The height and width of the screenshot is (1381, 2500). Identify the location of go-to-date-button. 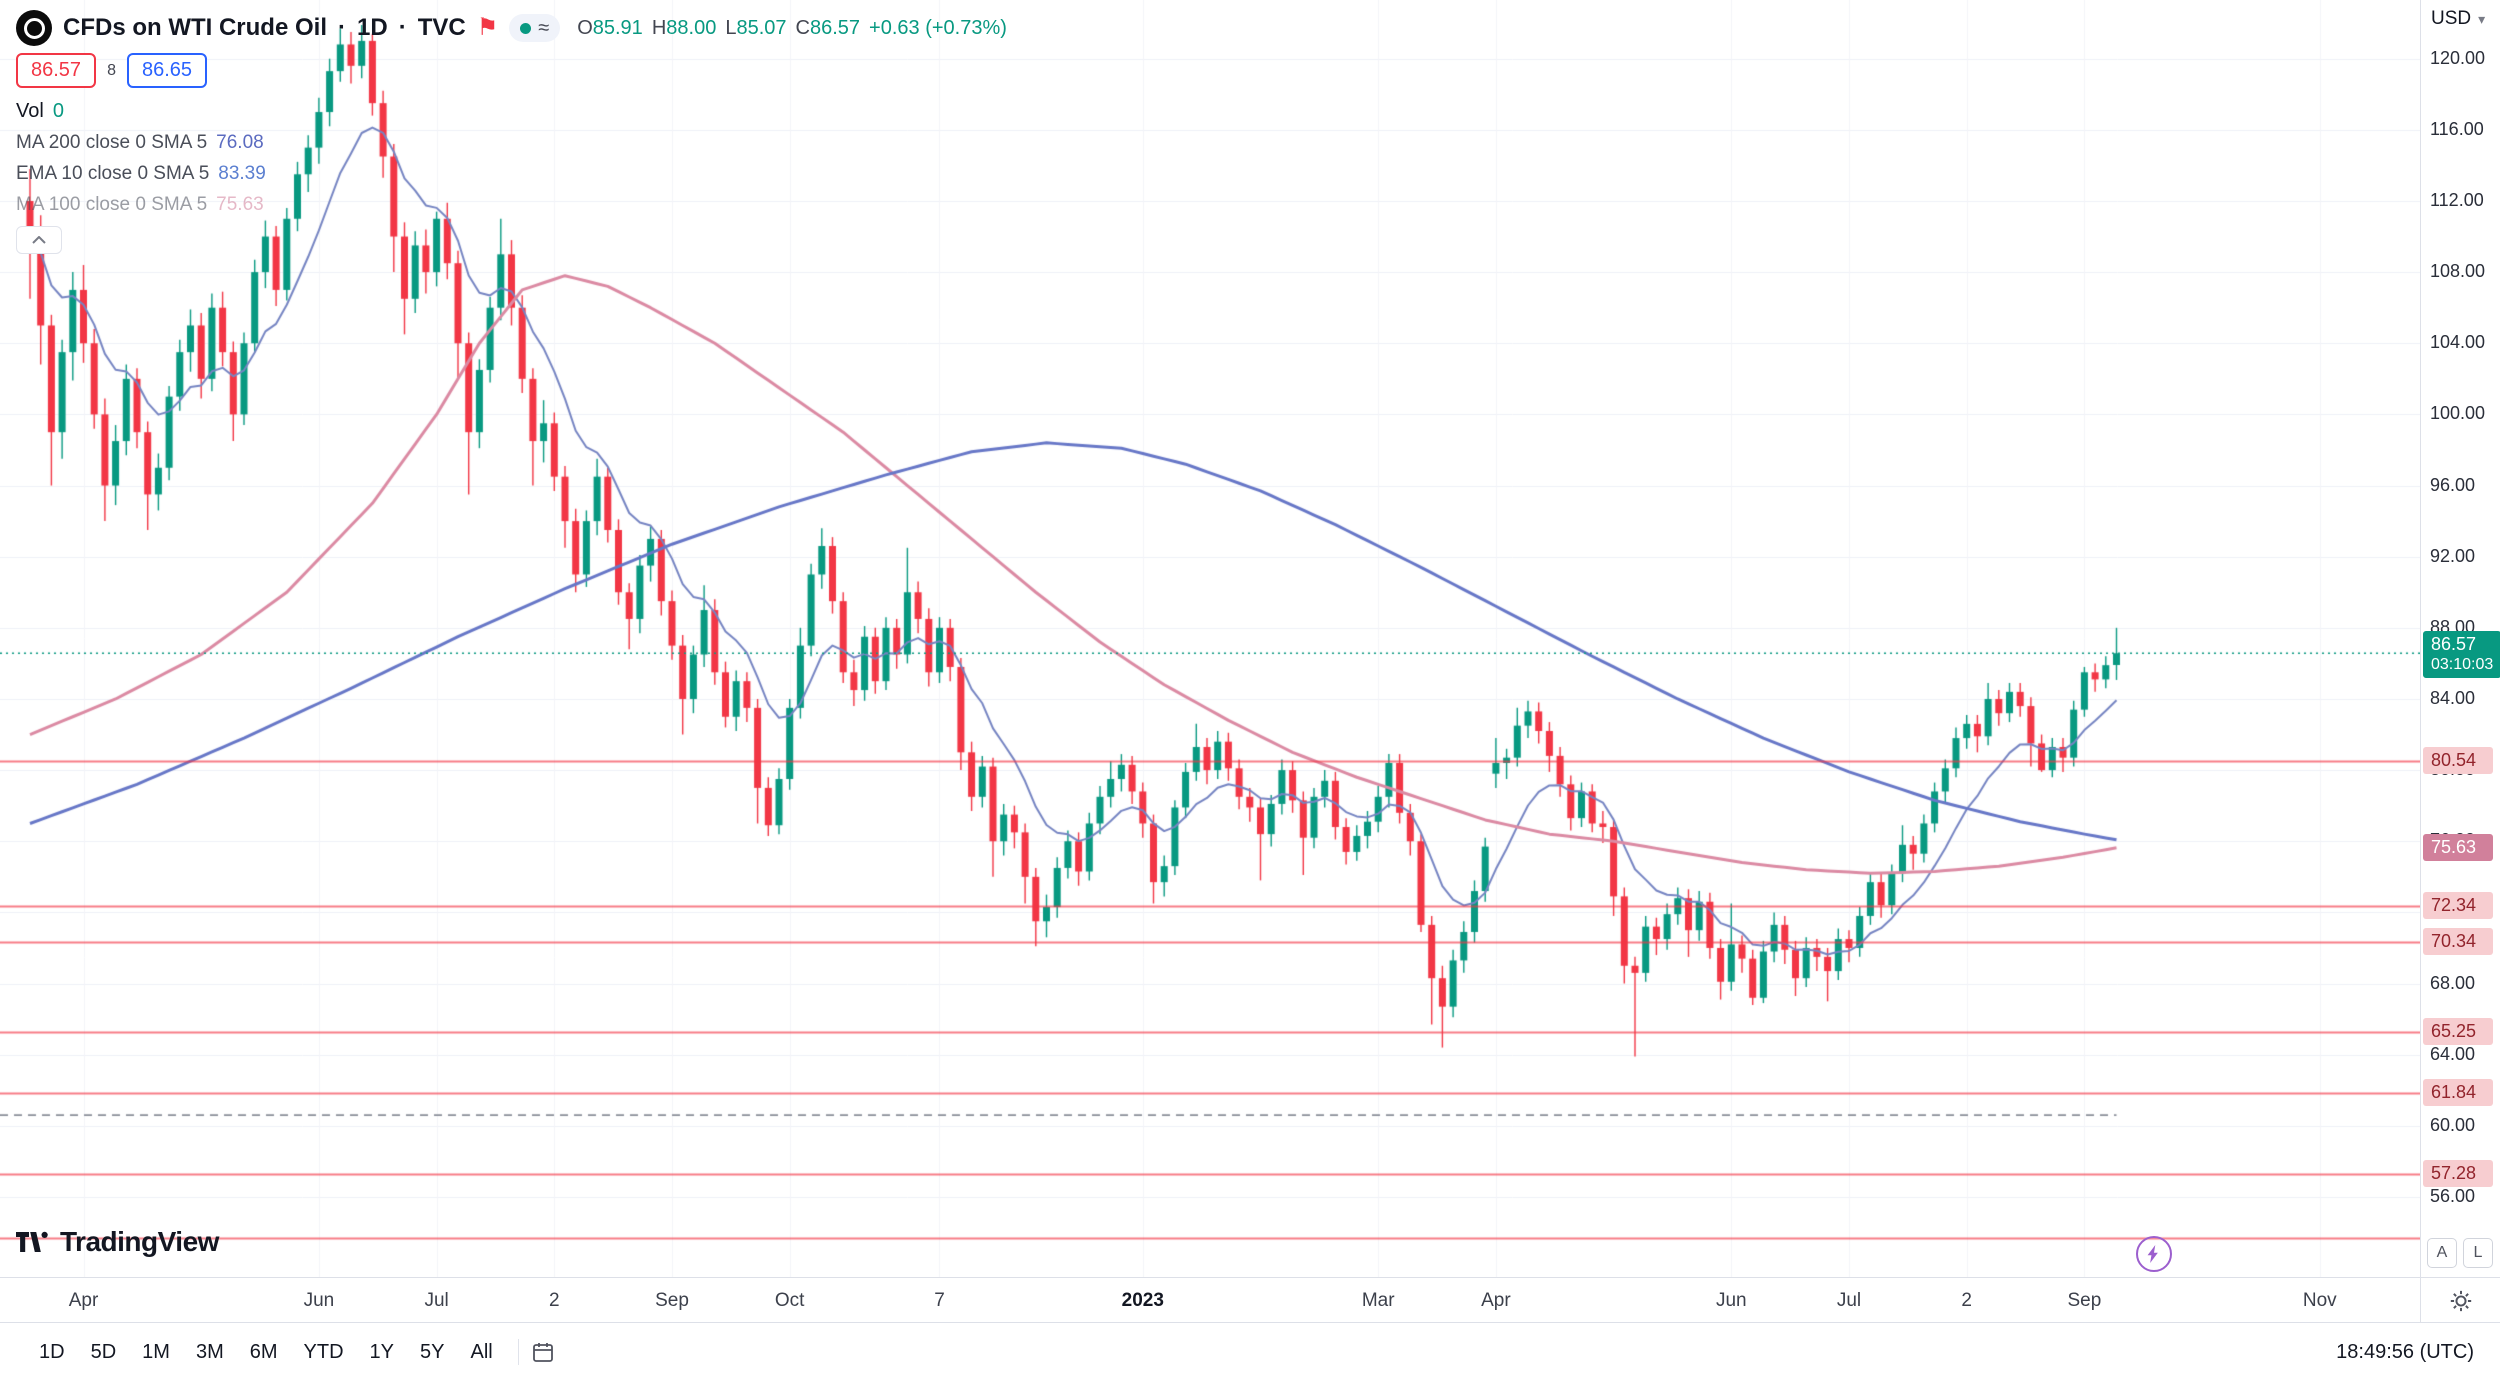
(543, 1352).